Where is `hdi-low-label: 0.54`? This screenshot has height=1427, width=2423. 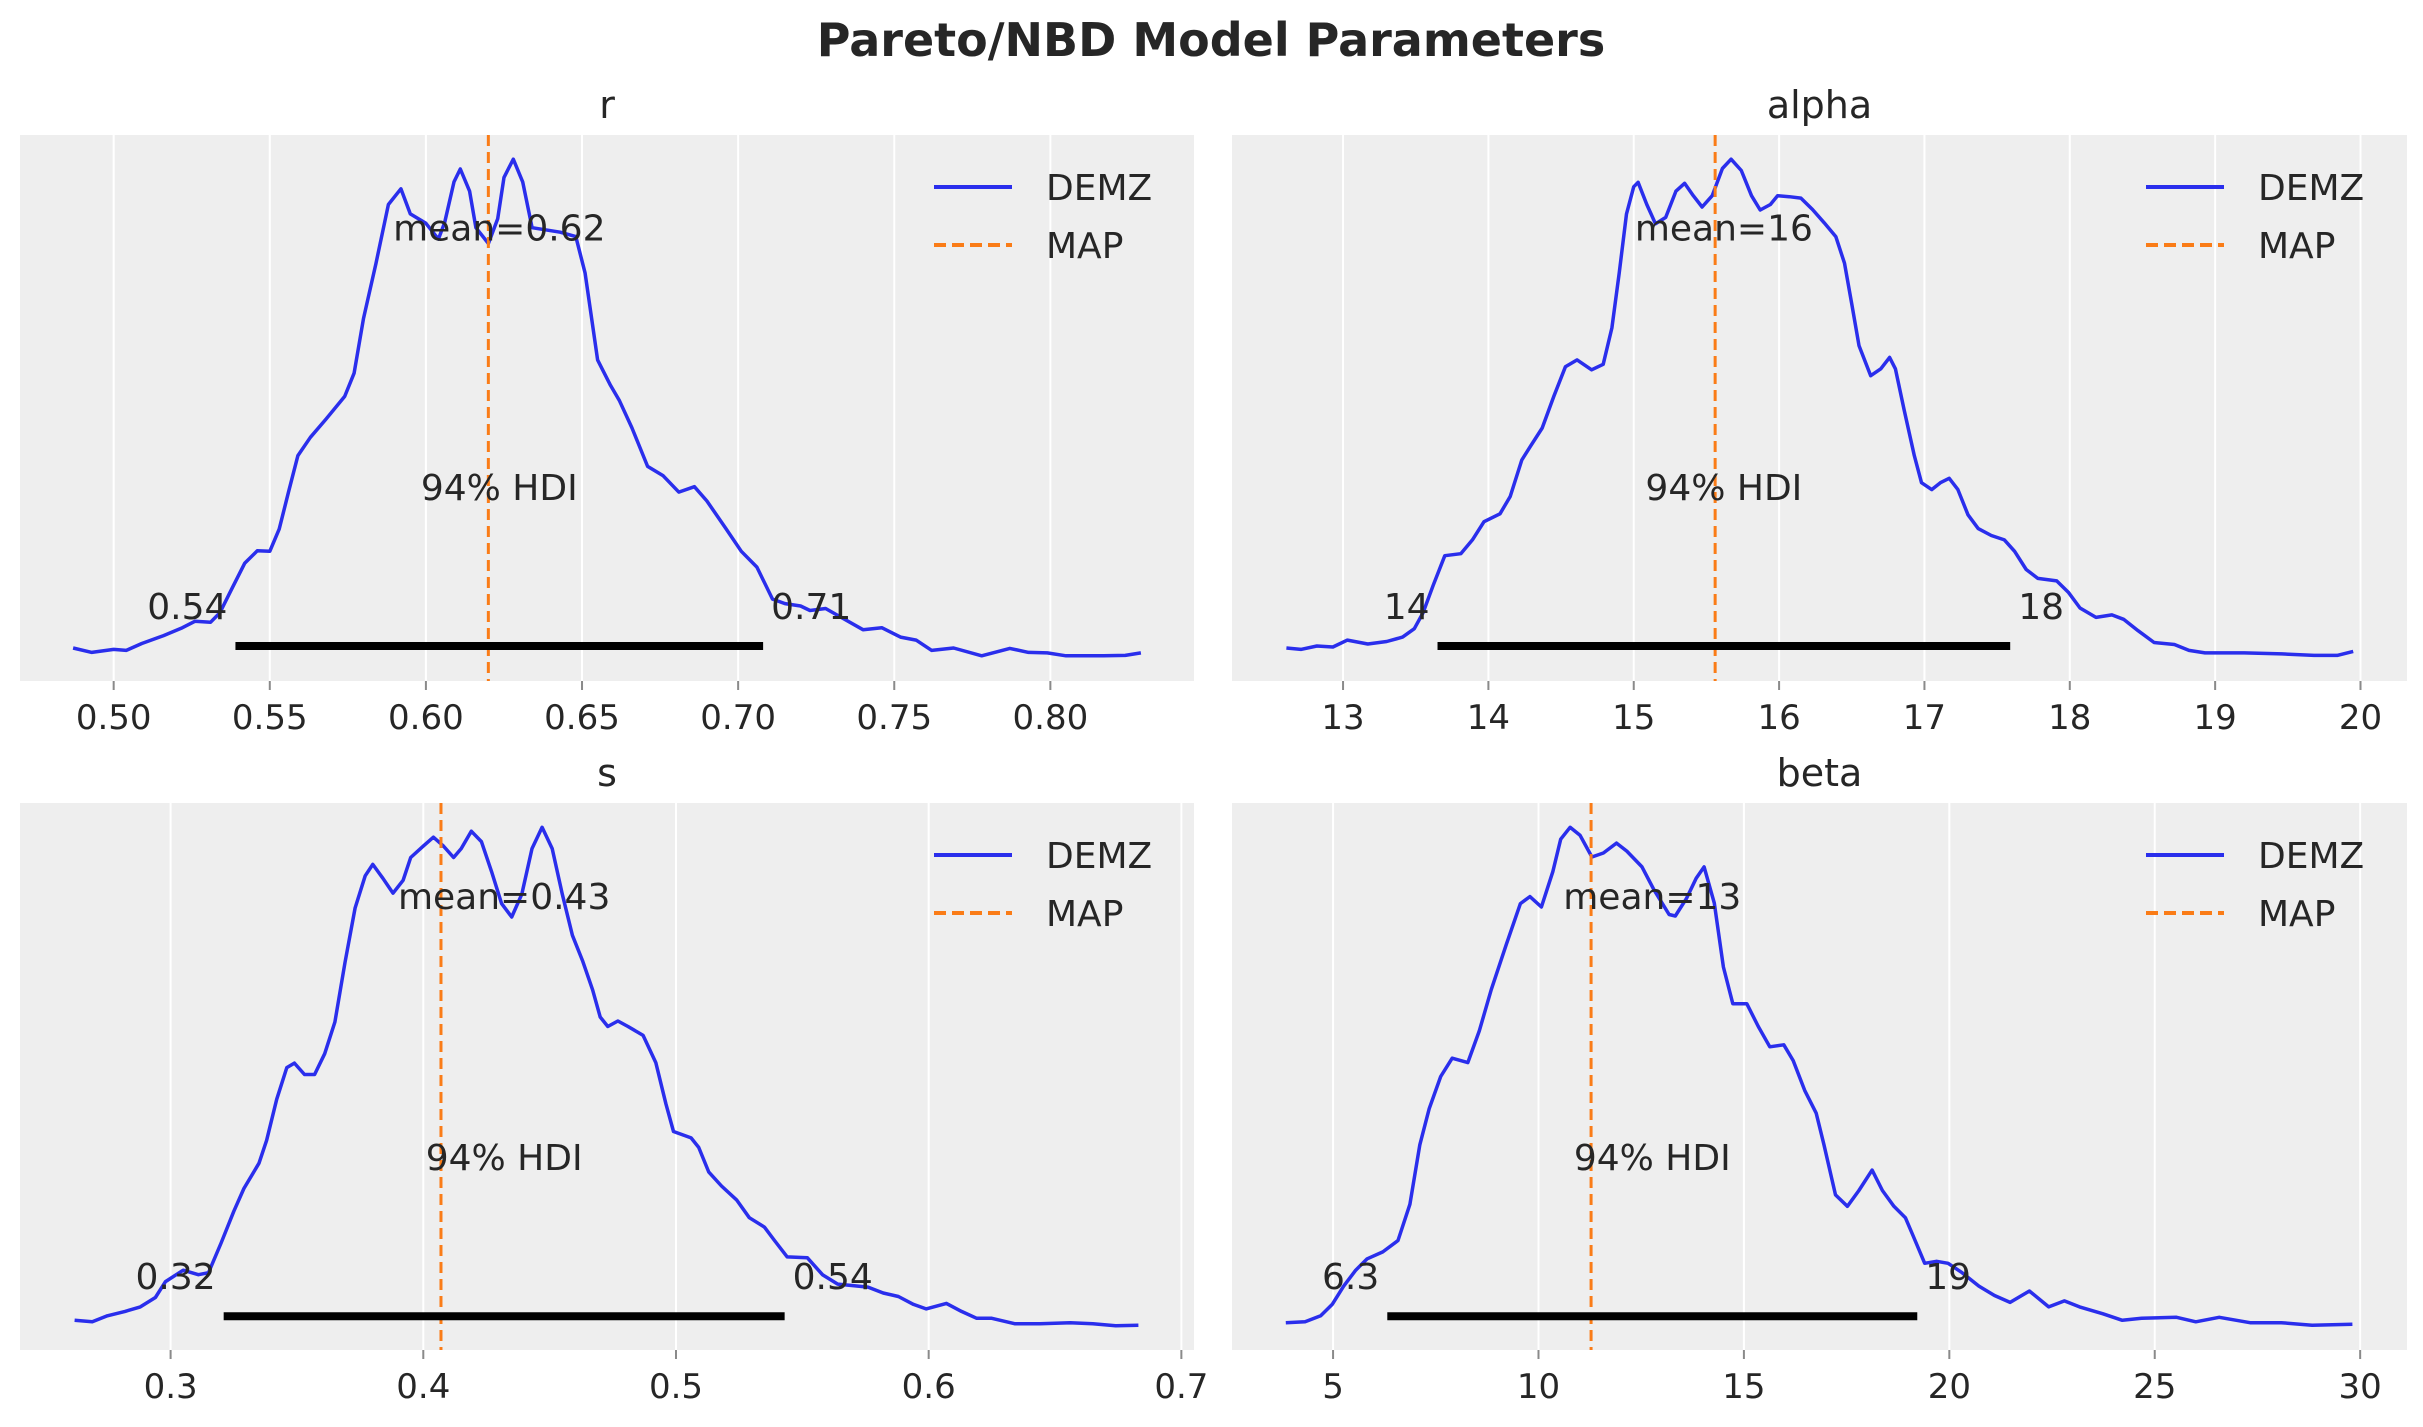 hdi-low-label: 0.54 is located at coordinates (187, 607).